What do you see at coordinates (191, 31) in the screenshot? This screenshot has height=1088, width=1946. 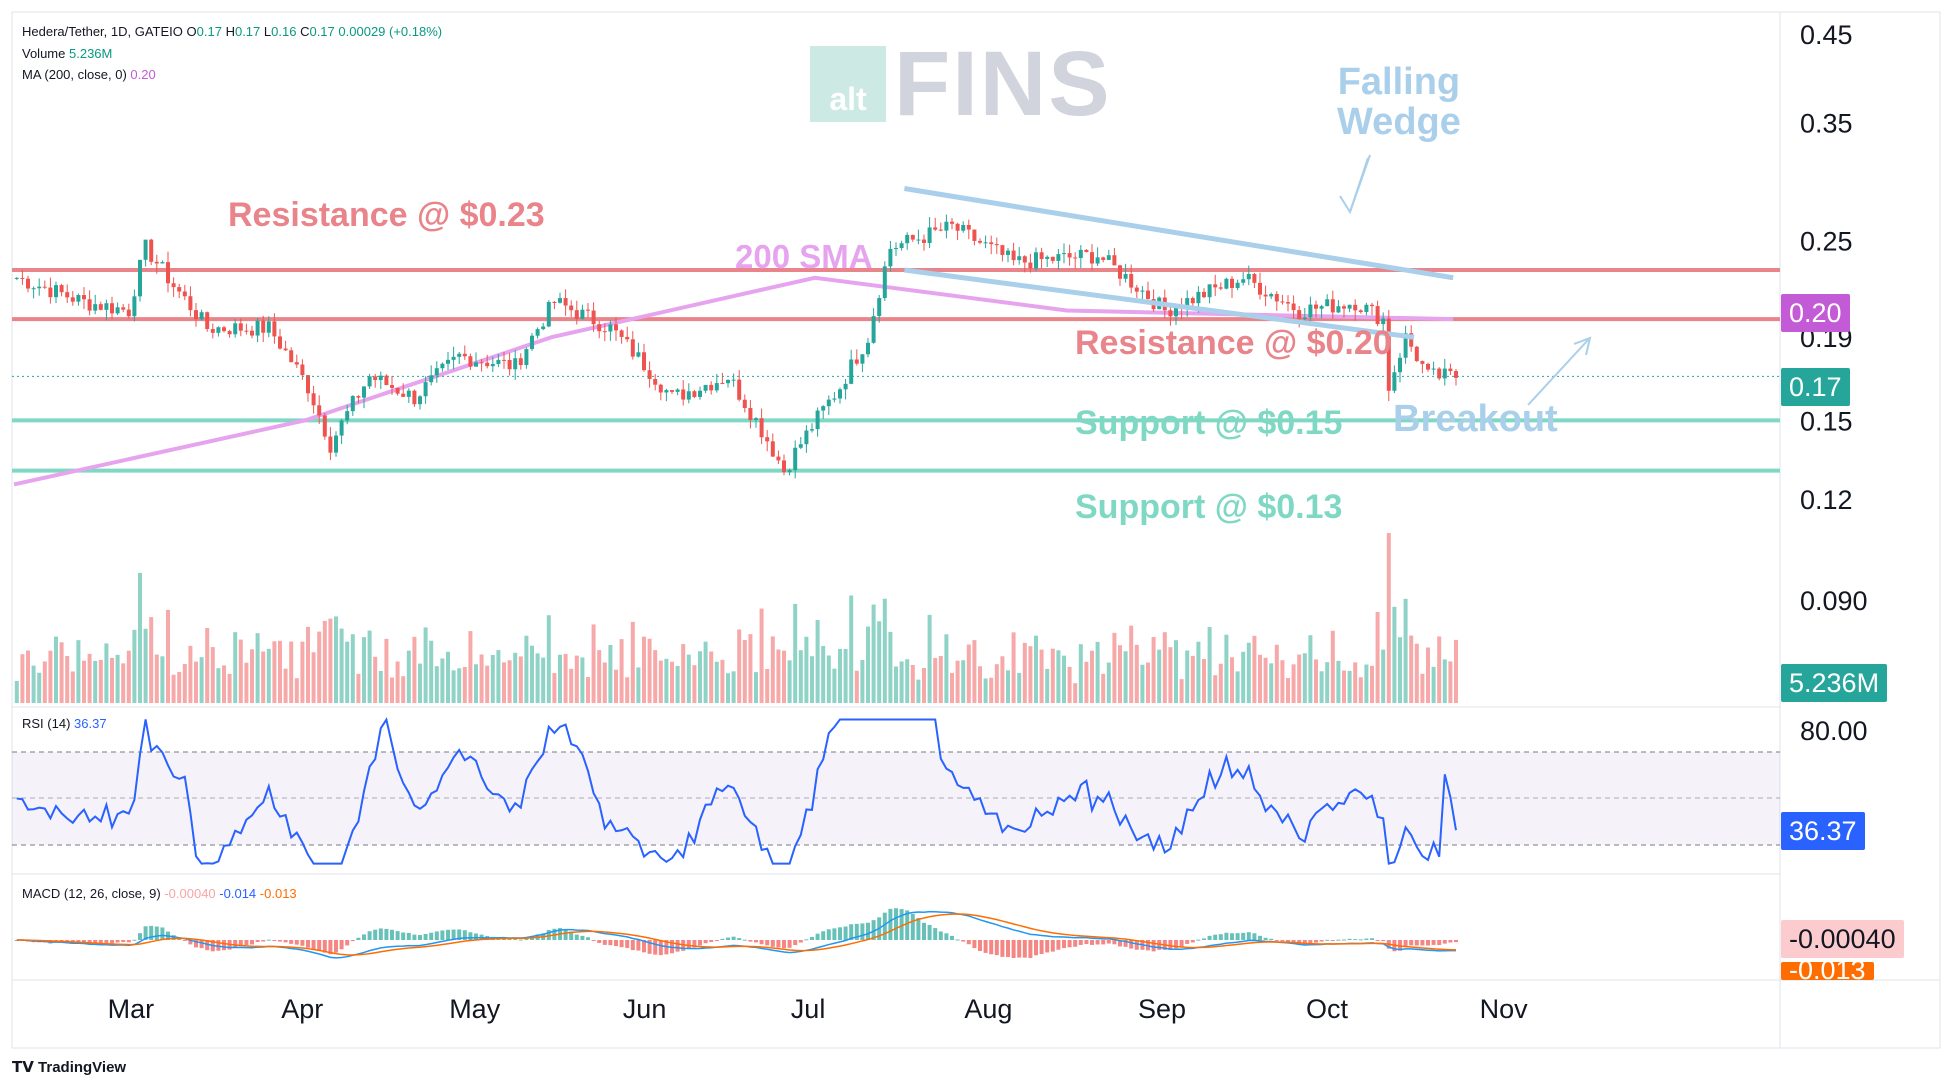 I see `open-label: O` at bounding box center [191, 31].